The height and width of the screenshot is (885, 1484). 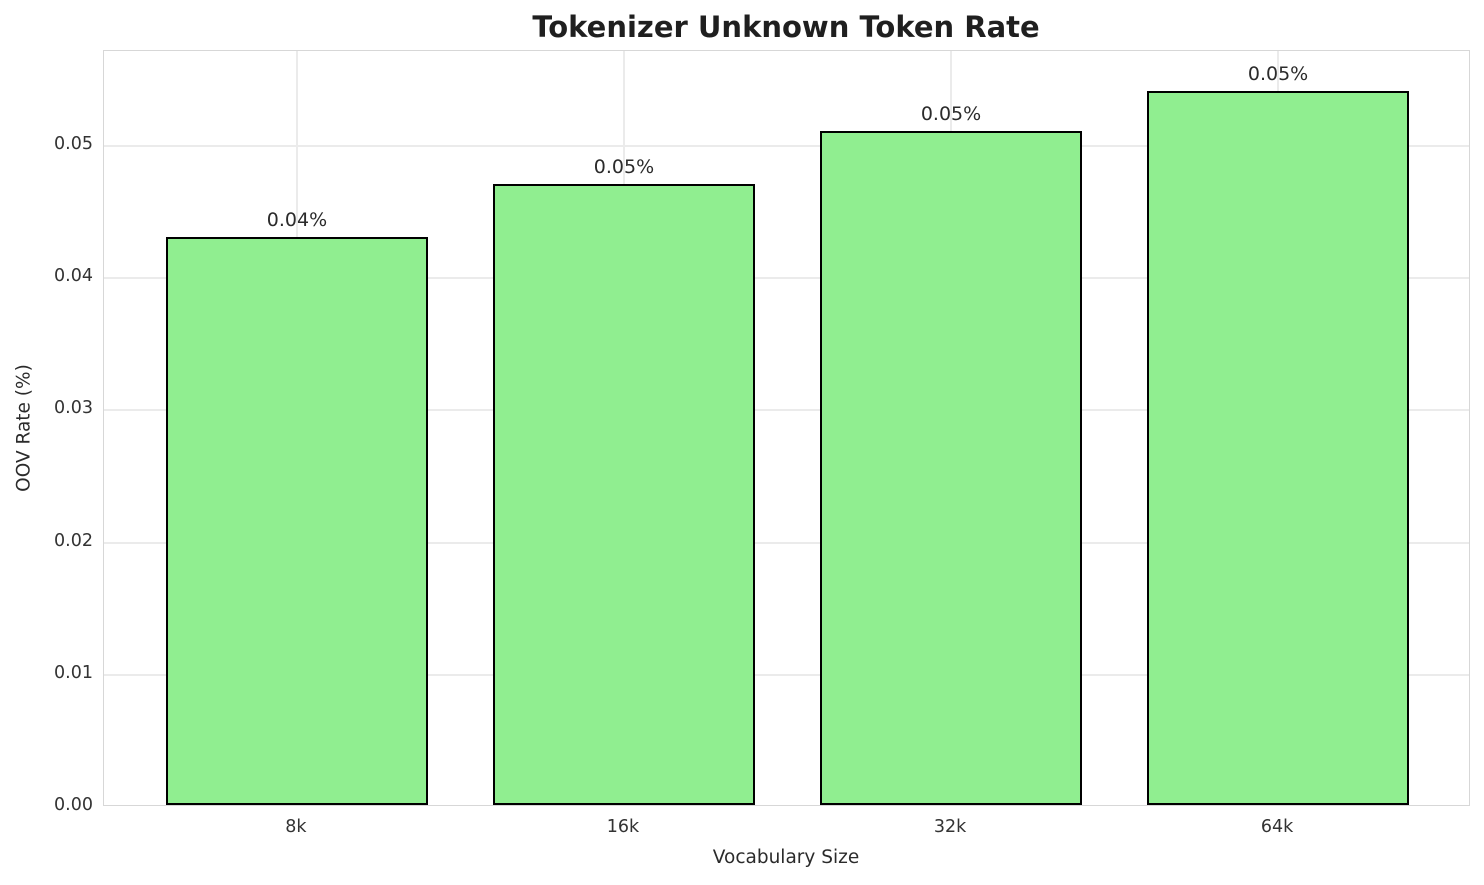 What do you see at coordinates (73, 408) in the screenshot?
I see `y-tick-label: 0.03` at bounding box center [73, 408].